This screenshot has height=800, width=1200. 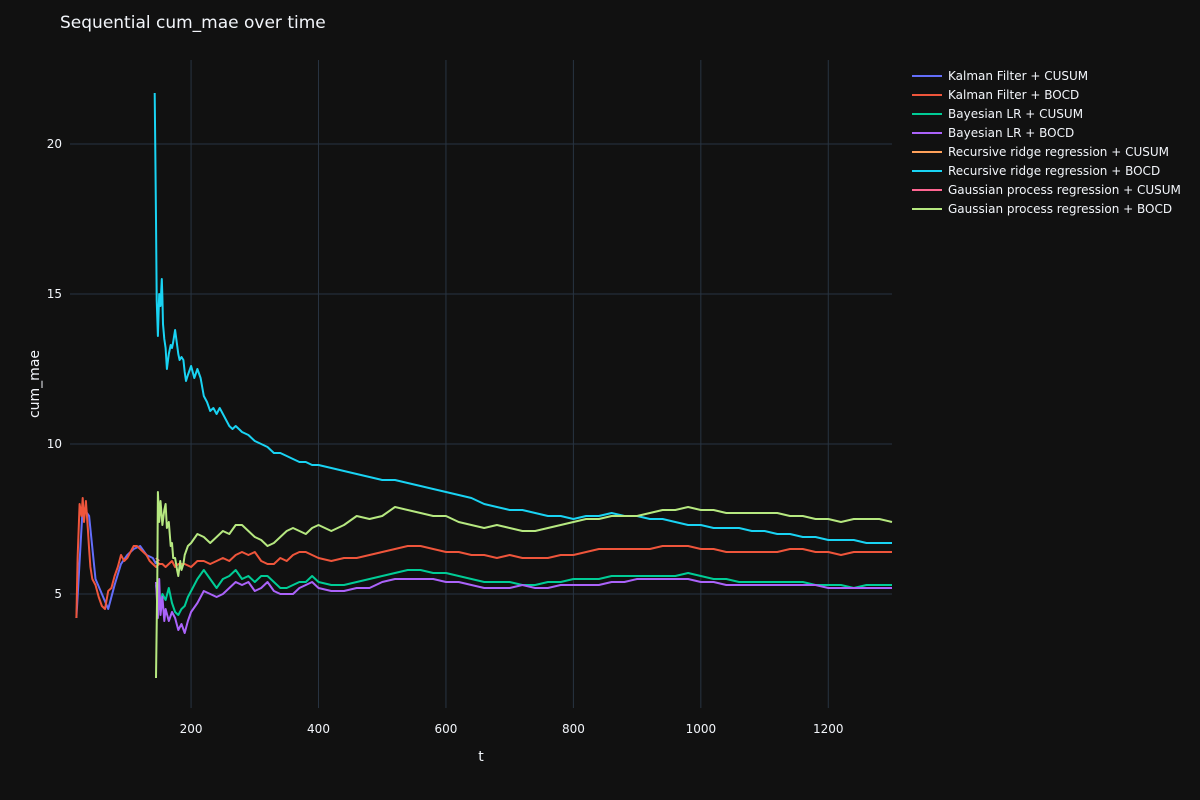 I want to click on legend-item: Gaussian process regression + BOCD, so click(x=1054, y=208).